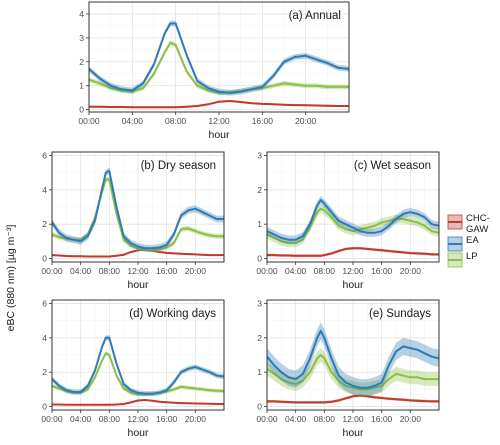  I want to click on panel-title: (c) Wet season, so click(392, 166).